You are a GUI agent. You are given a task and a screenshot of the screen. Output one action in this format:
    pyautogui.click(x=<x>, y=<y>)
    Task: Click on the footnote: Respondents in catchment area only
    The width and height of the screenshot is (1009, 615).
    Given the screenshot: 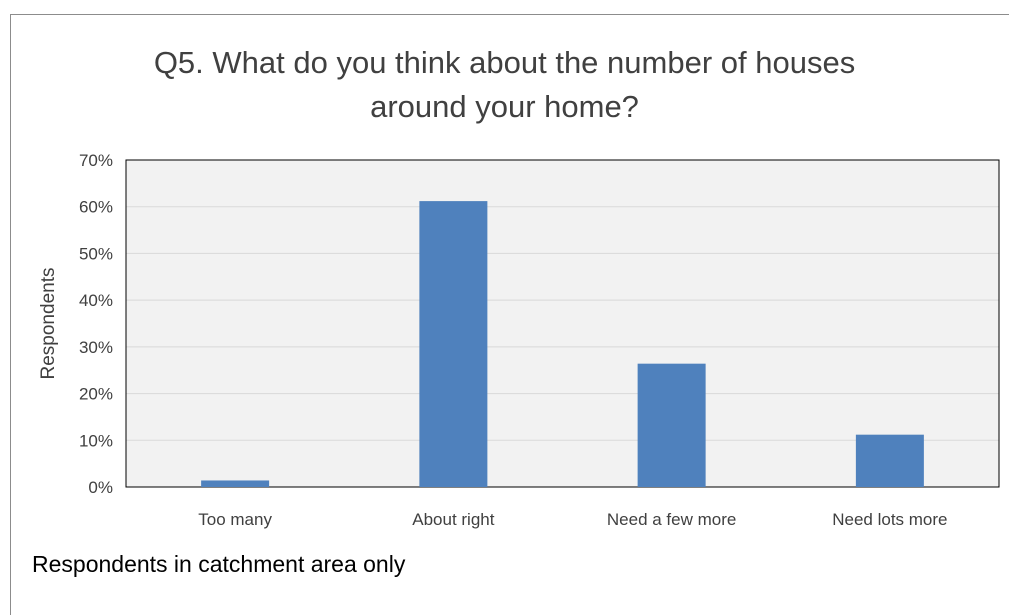 What is the action you would take?
    pyautogui.click(x=219, y=564)
    